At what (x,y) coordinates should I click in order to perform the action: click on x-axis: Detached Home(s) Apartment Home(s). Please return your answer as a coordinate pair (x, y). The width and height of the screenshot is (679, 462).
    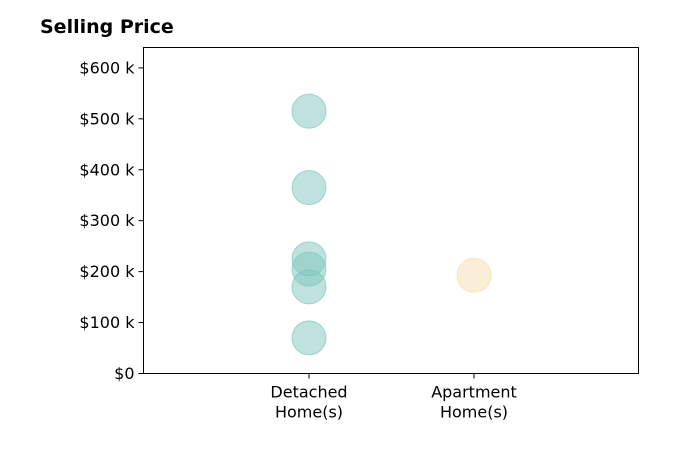
    Looking at the image, I should click on (393, 397).